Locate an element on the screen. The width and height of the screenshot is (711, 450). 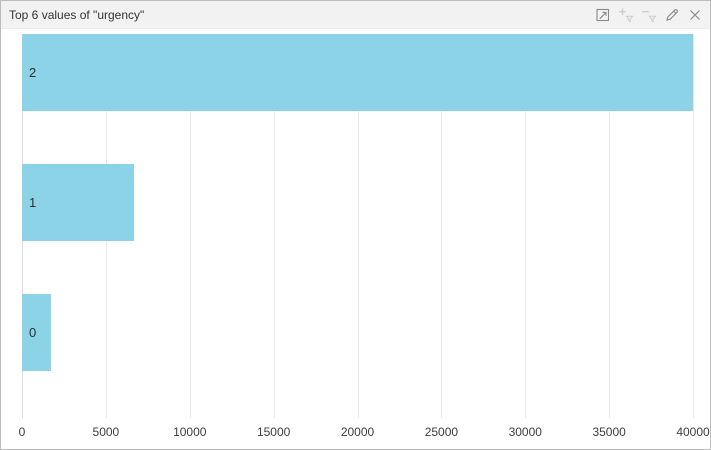
add-filter-icon is located at coordinates (625, 14).